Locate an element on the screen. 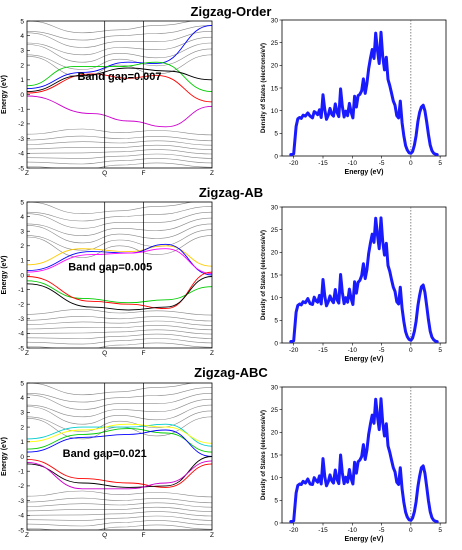  y-tick-label: 20 is located at coordinates (275, 253).